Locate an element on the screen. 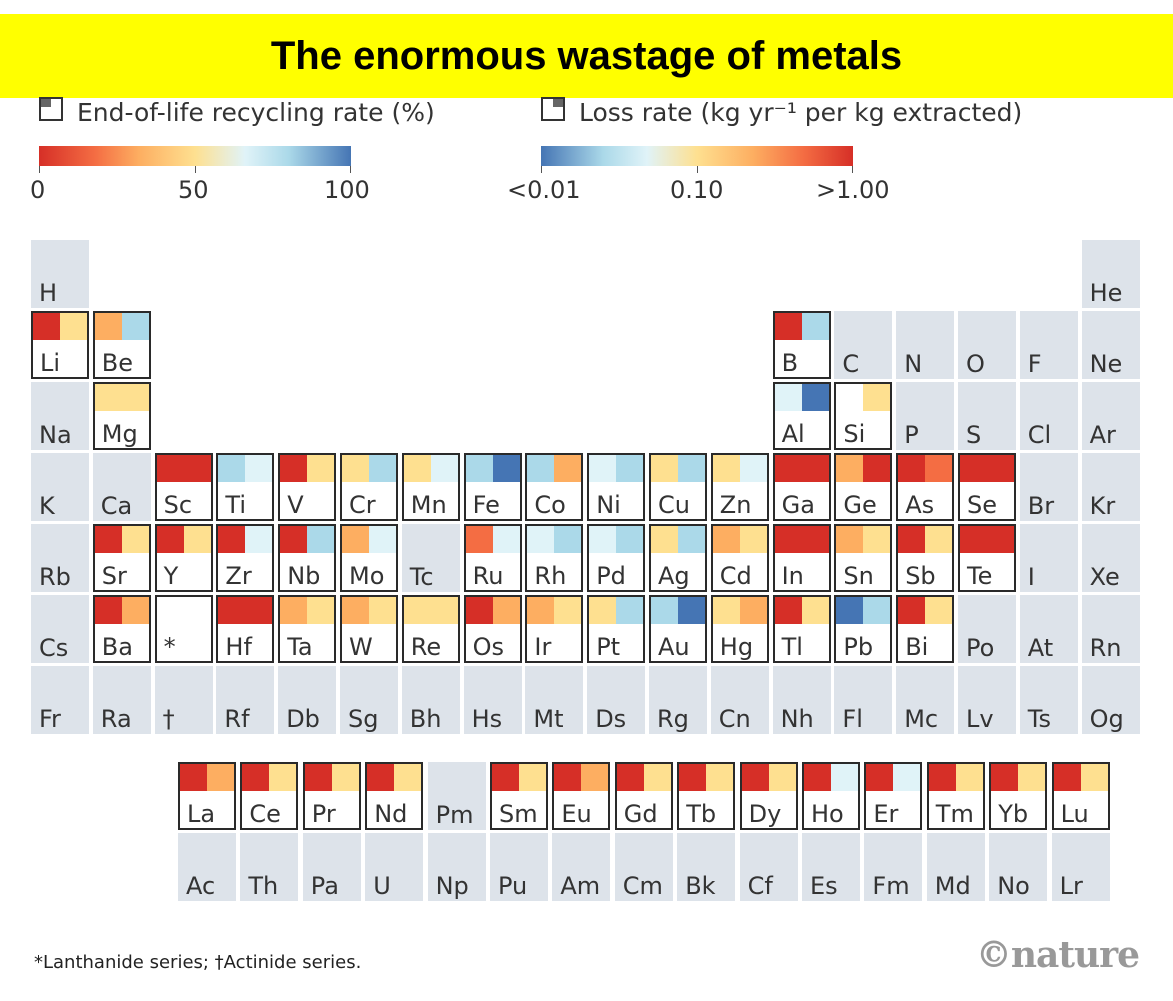  element-cell-sr: Sr is located at coordinates (121, 558).